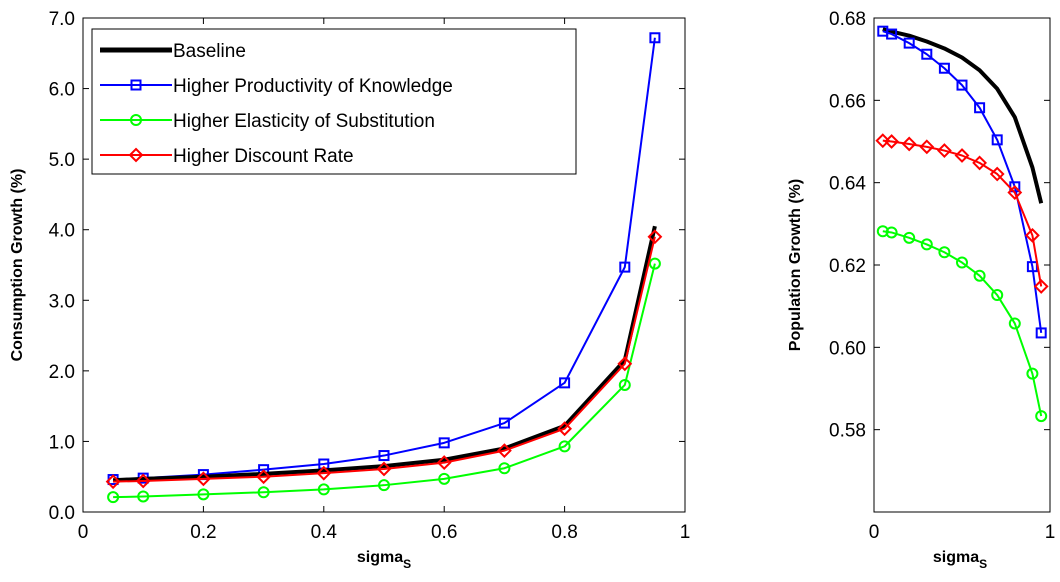 The image size is (1060, 582). Describe the element at coordinates (795, 265) in the screenshot. I see `y-axis-label-right: Population Growth (%)` at that location.